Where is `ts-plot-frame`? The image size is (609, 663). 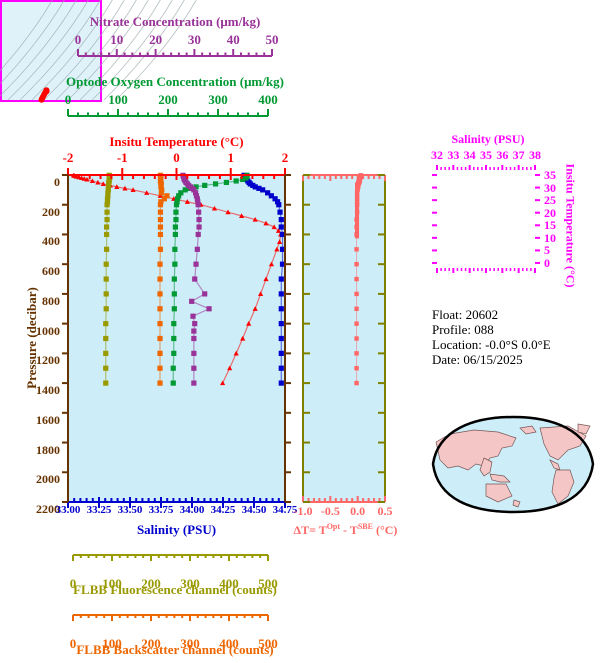
ts-plot-frame is located at coordinates (486, 219).